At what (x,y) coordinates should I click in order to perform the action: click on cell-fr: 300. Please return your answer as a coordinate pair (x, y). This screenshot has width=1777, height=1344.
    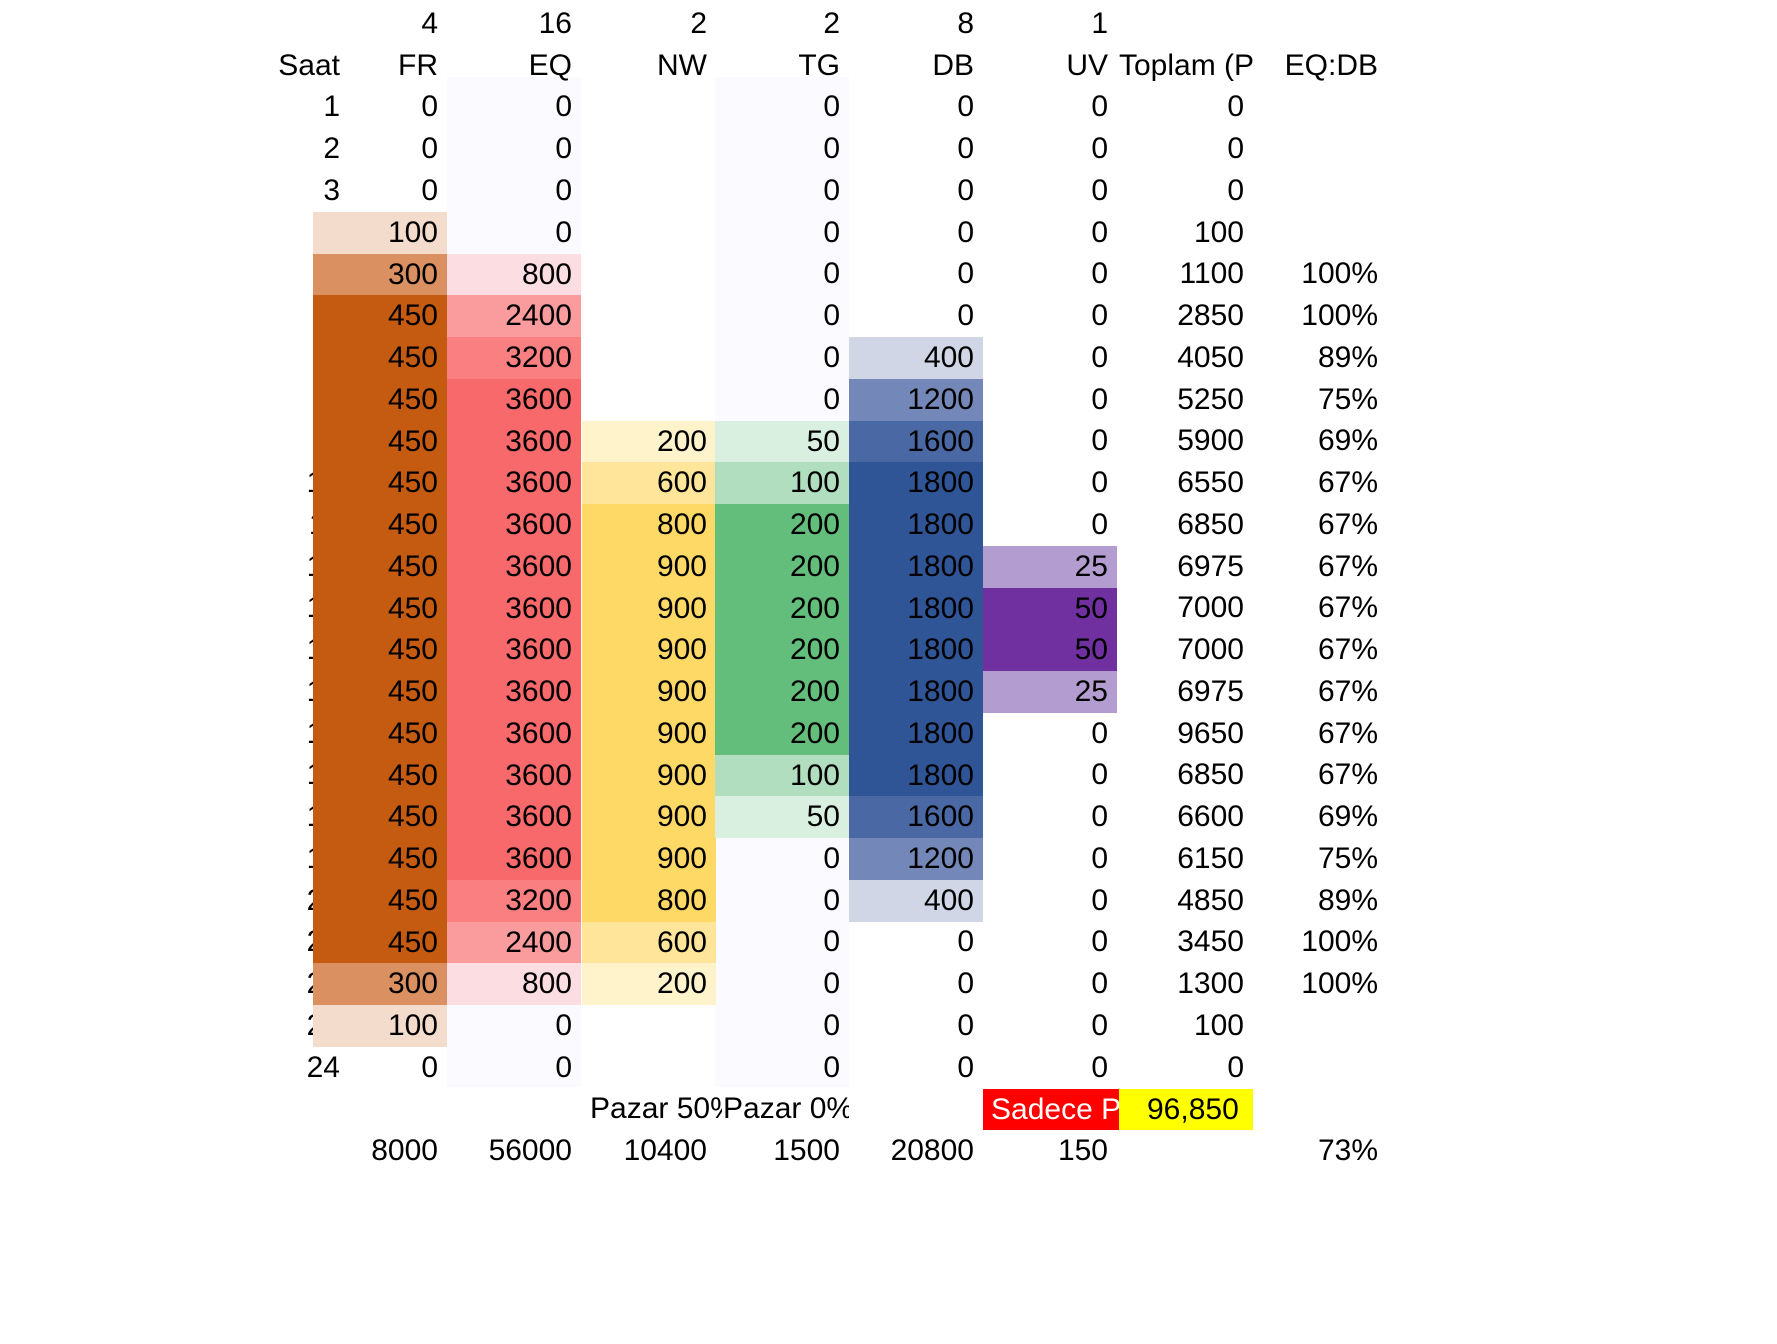
    Looking at the image, I should click on (380, 274).